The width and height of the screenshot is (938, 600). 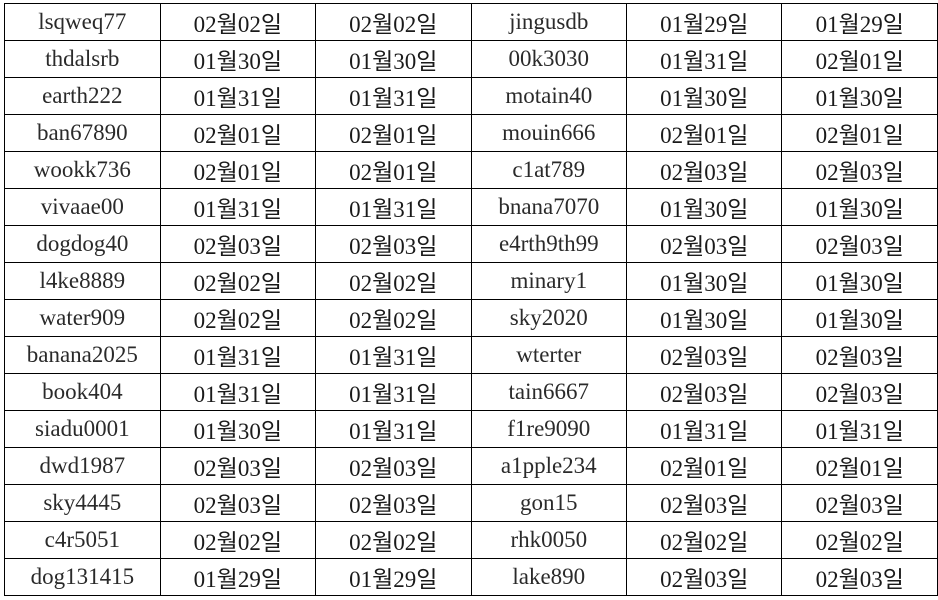 I want to click on user-id-cell: f1re9090, so click(x=549, y=429).